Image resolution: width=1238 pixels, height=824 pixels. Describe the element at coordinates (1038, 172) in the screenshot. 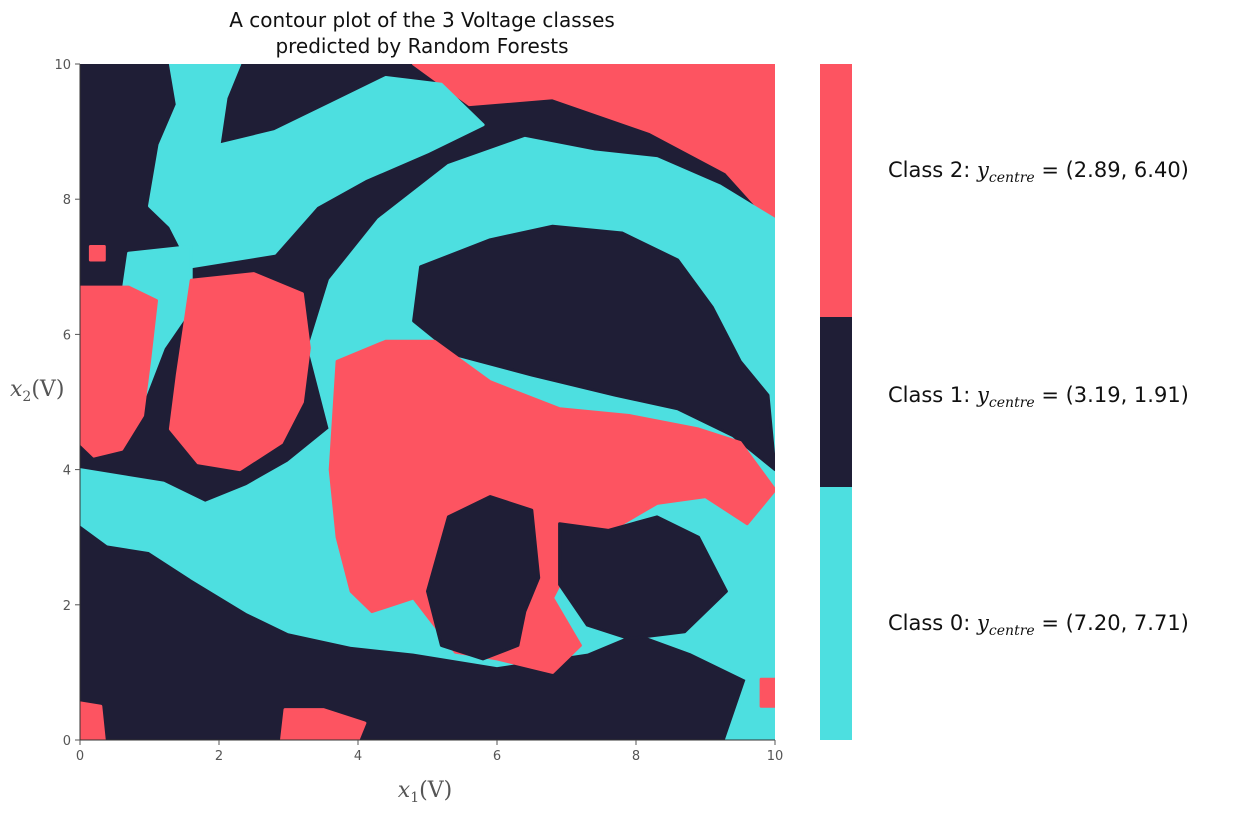

I see `class-2-label: Class 2: ycentre = (2.89, 6.40)` at that location.